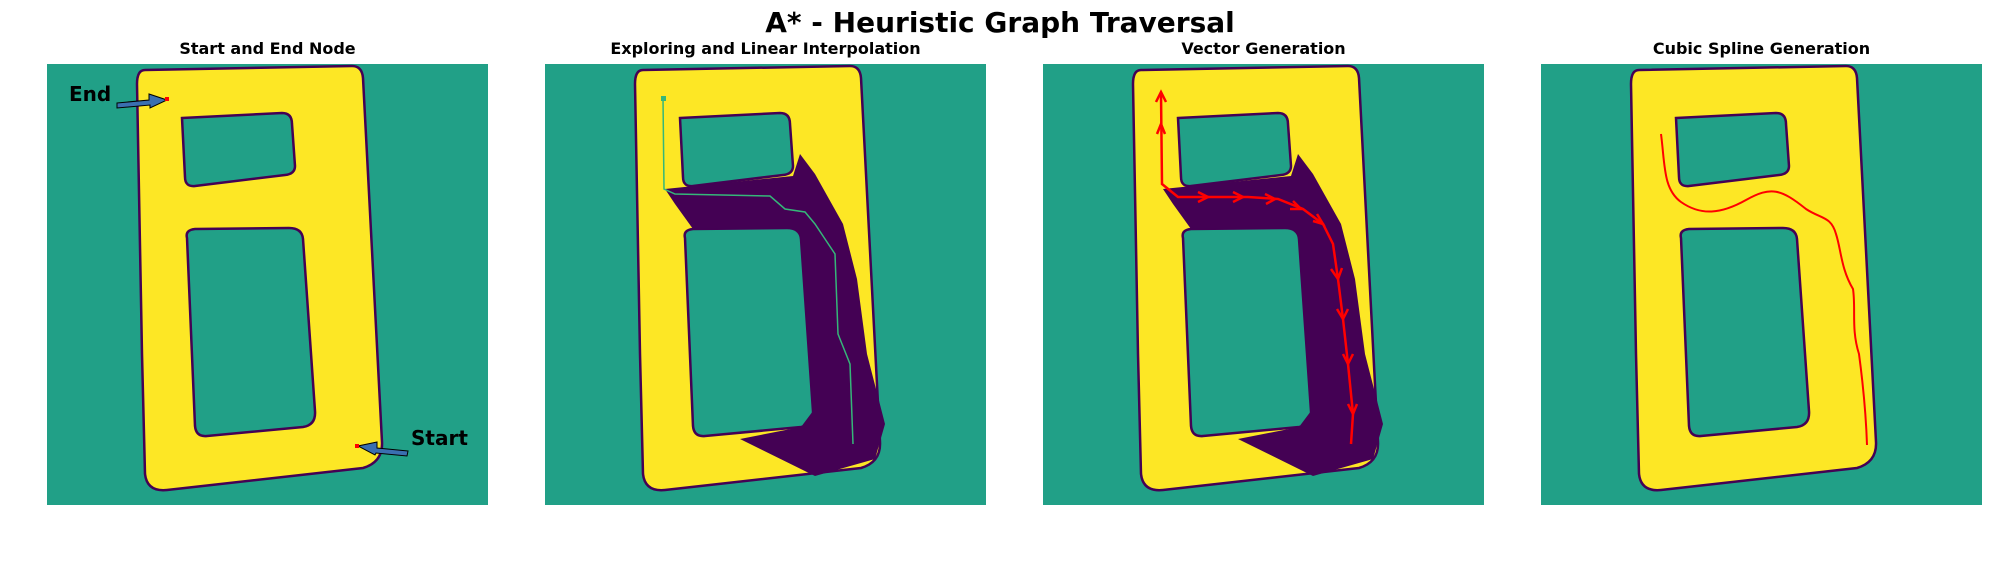 The height and width of the screenshot is (582, 2000). I want to click on end-label: End, so click(90, 94).